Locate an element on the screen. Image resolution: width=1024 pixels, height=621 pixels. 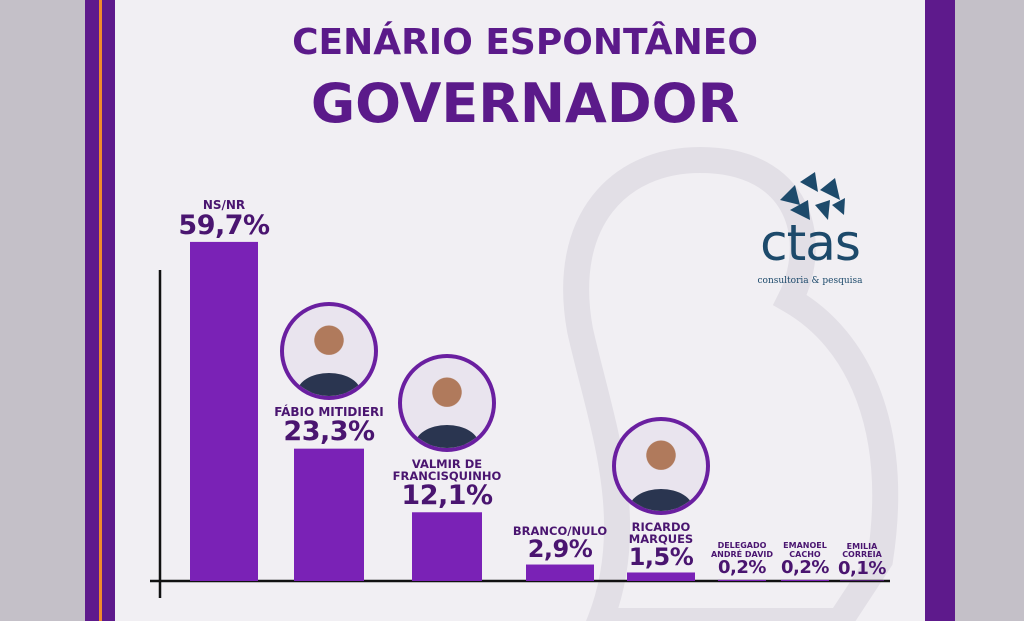
bar-label: FÁBIO MITIDIERI 23,3% is located at coordinates (329, 374).